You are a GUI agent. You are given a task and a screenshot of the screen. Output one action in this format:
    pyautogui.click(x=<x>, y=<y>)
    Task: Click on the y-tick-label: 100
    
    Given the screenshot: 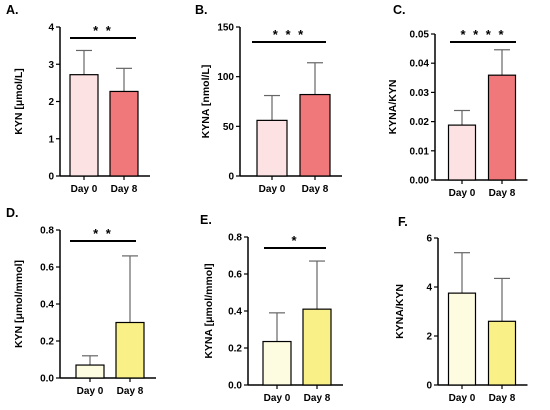 What is the action you would take?
    pyautogui.click(x=225, y=77)
    